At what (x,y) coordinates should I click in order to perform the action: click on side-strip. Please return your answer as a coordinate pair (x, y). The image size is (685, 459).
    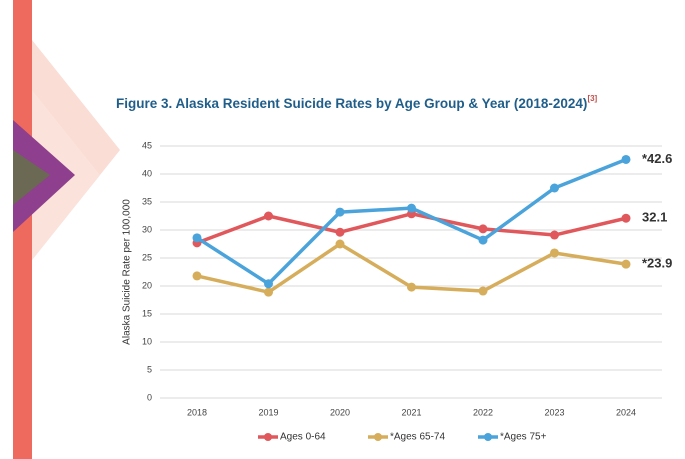
    Looking at the image, I should click on (22, 229).